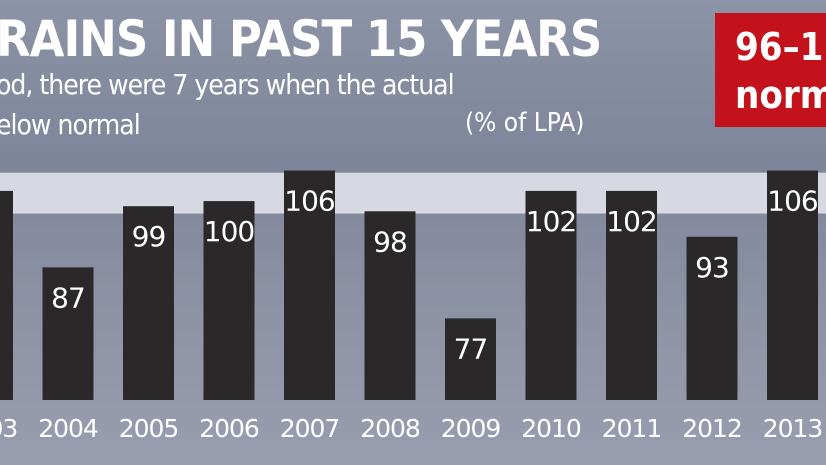 The image size is (826, 465). What do you see at coordinates (68, 333) in the screenshot?
I see `bar-2004` at bounding box center [68, 333].